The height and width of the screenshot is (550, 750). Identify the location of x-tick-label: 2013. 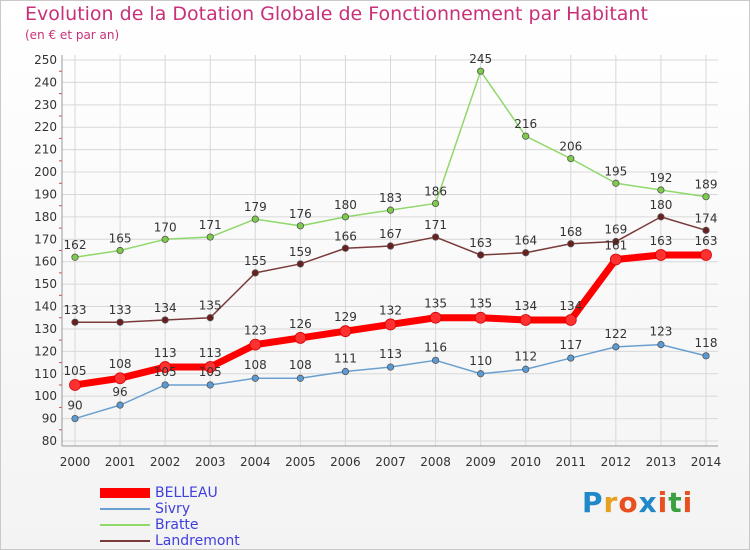
(661, 462).